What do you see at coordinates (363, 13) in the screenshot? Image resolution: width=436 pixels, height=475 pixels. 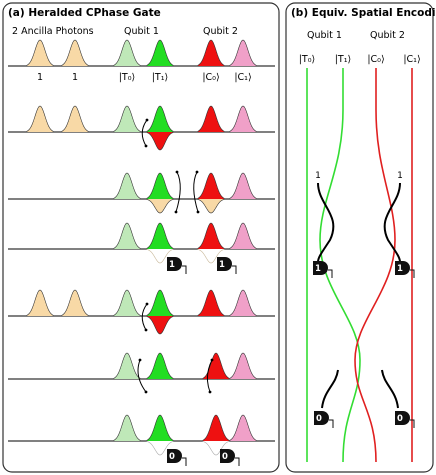 I see `panel-b-title: (b) Equiv. Spatial Encoding` at bounding box center [363, 13].